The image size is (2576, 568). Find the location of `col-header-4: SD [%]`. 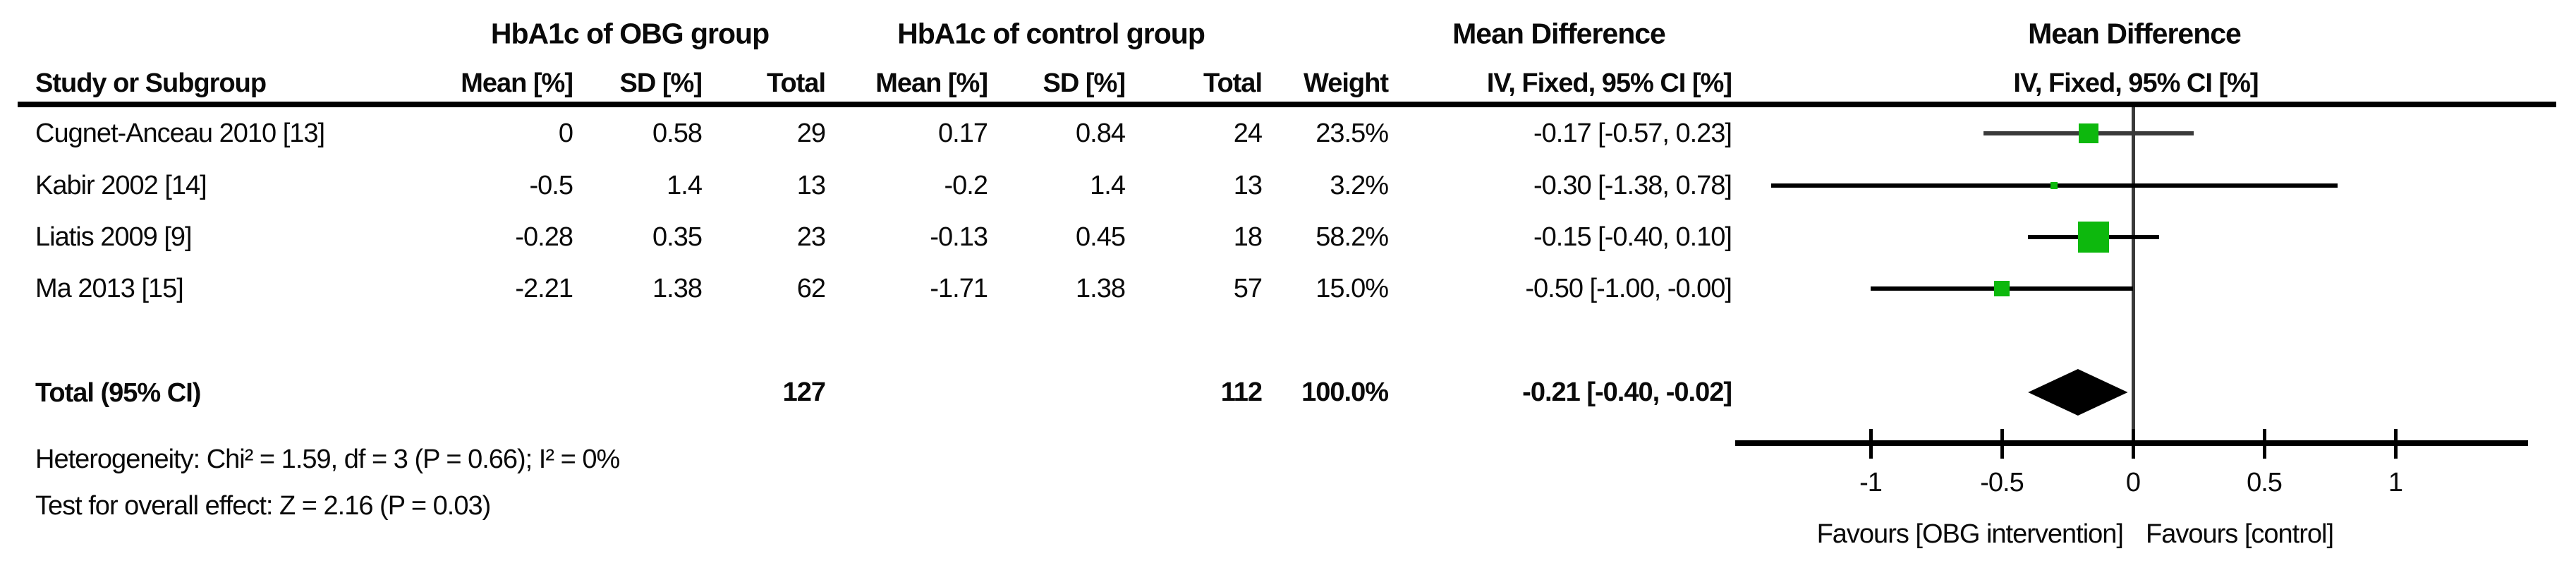

col-header-4: SD [%] is located at coordinates (1084, 83).